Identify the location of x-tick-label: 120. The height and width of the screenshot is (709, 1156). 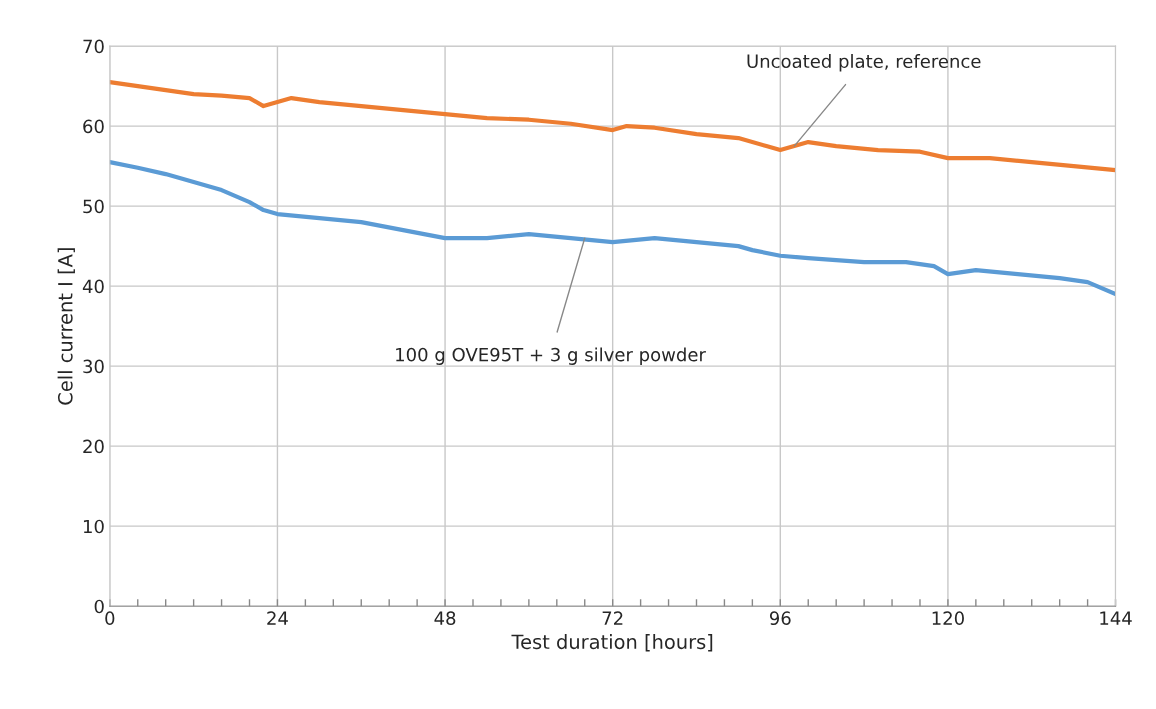
(948, 618).